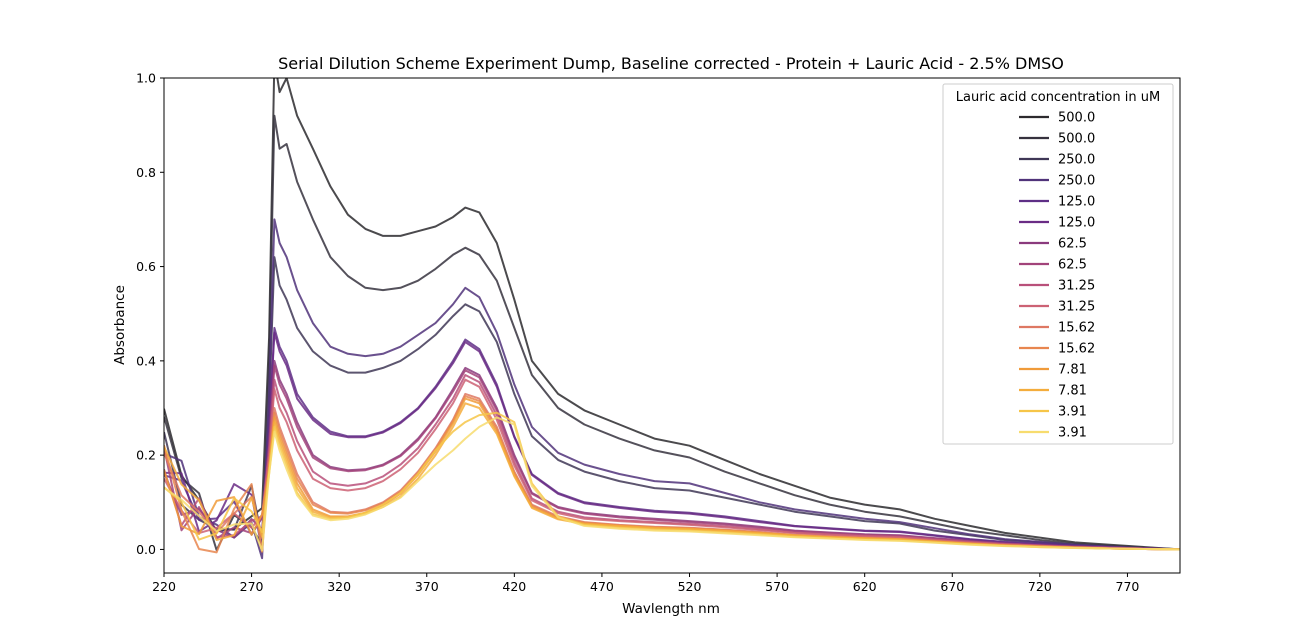 The width and height of the screenshot is (1311, 643). What do you see at coordinates (252, 586) in the screenshot?
I see `x-tick-label: 270` at bounding box center [252, 586].